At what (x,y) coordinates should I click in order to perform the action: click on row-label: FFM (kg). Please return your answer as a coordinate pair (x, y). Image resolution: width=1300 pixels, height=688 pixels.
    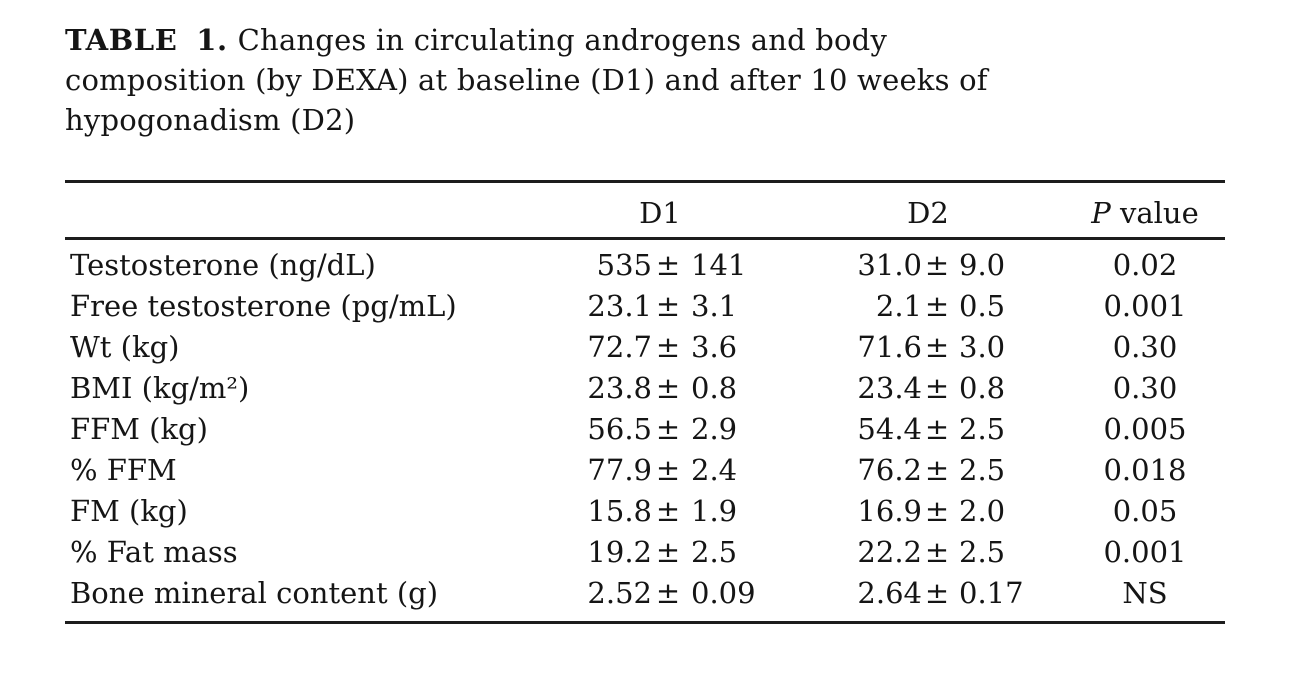
    Looking at the image, I should click on (139, 429).